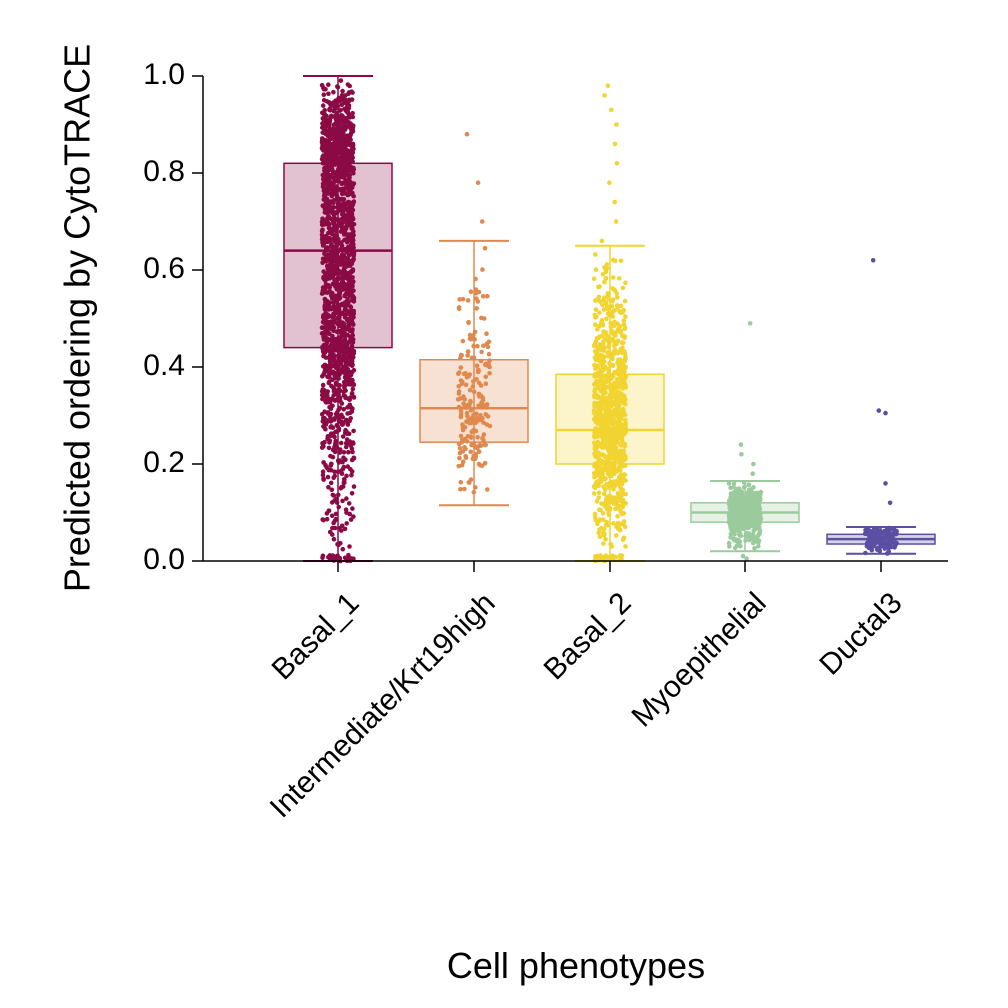 This screenshot has width=1008, height=1008. Describe the element at coordinates (474, 313) in the screenshot. I see `points-intermediate-krt19high` at that location.